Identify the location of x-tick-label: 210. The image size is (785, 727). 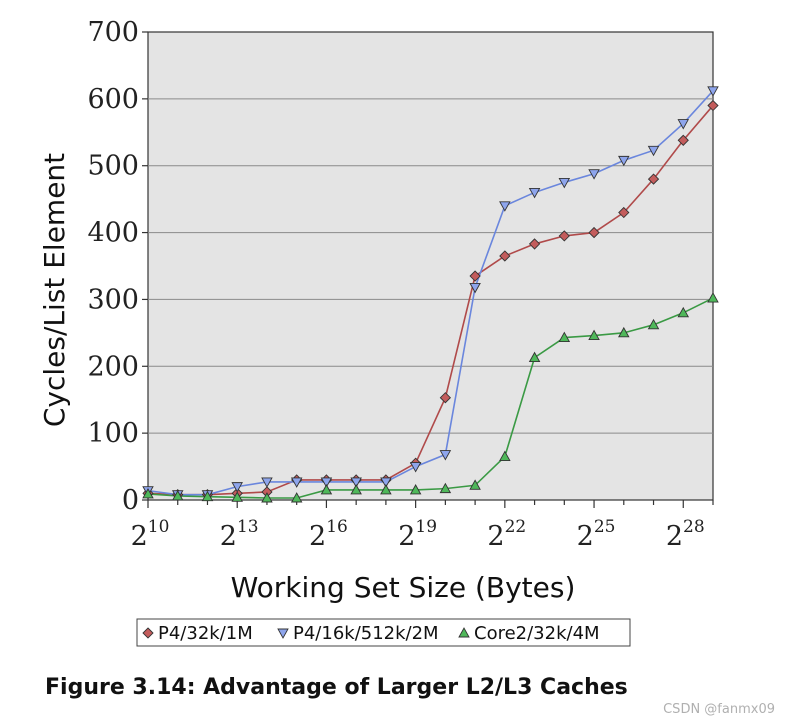
(150, 534).